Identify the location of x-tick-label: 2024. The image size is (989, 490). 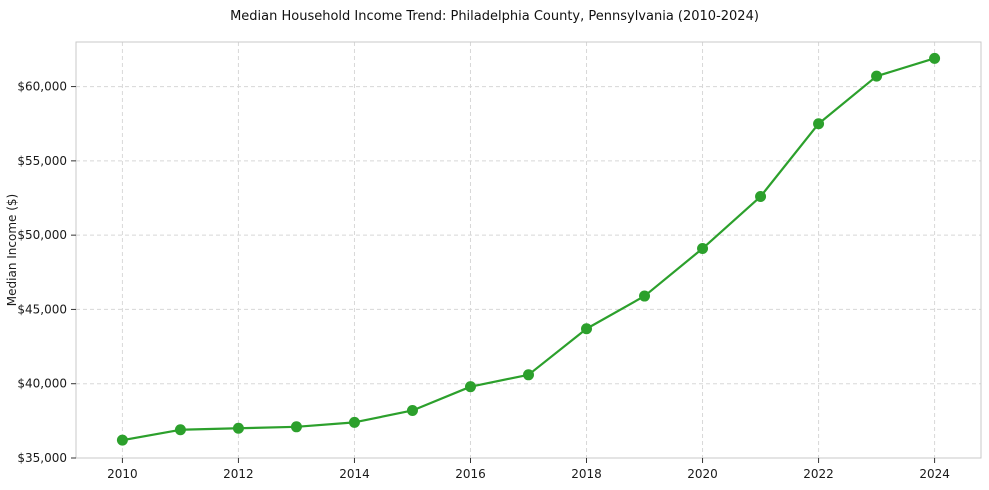
(934, 474).